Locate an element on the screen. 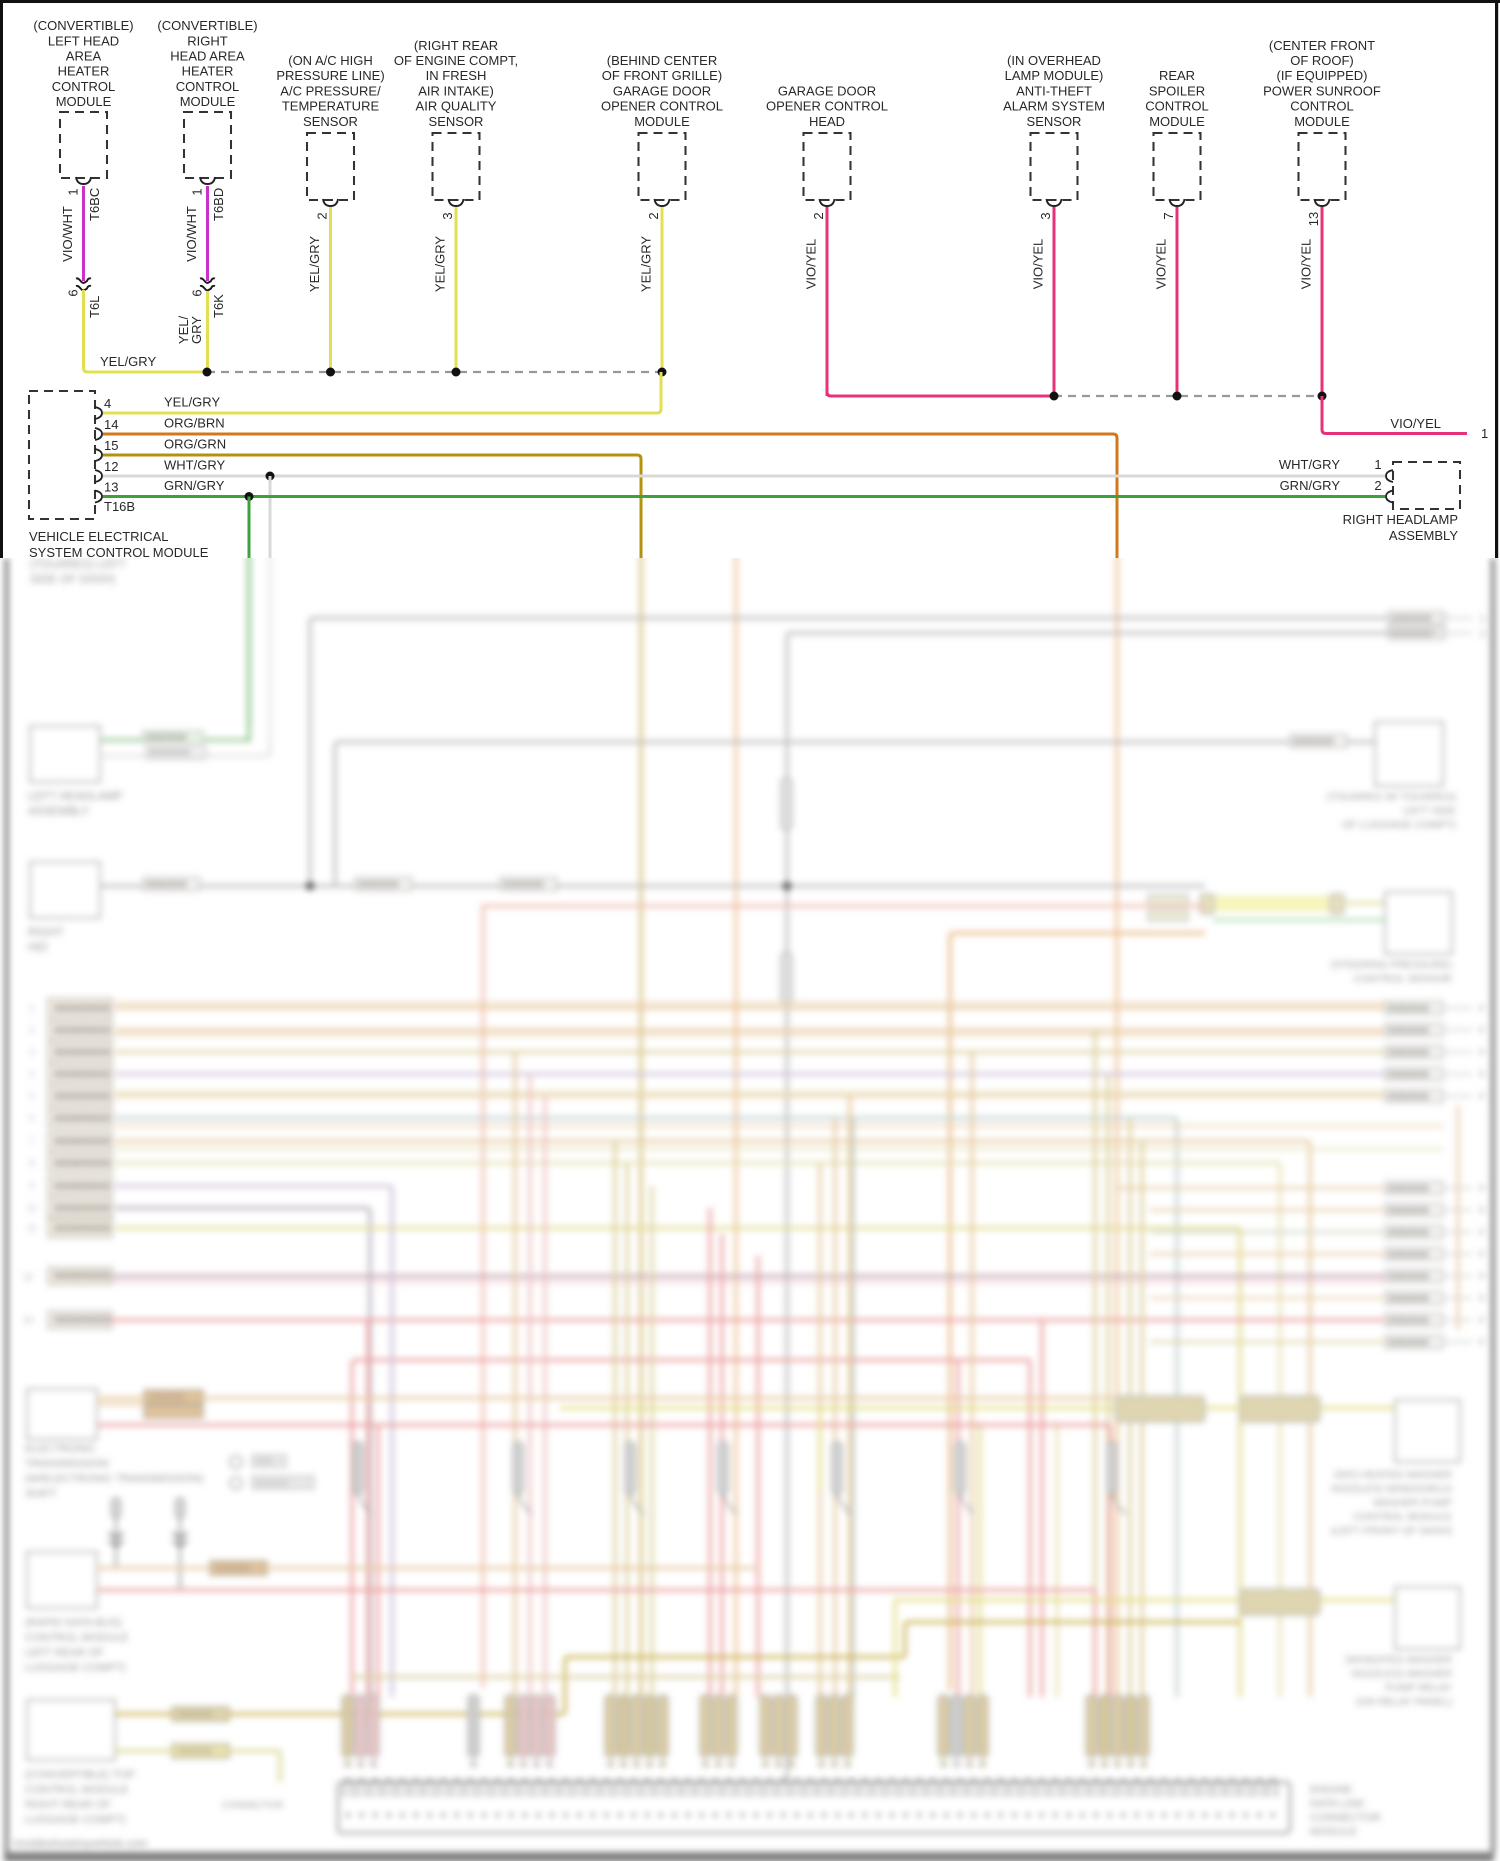 This screenshot has width=1500, height=1861. svg-text: OF ROOF) is located at coordinates (1322, 60).